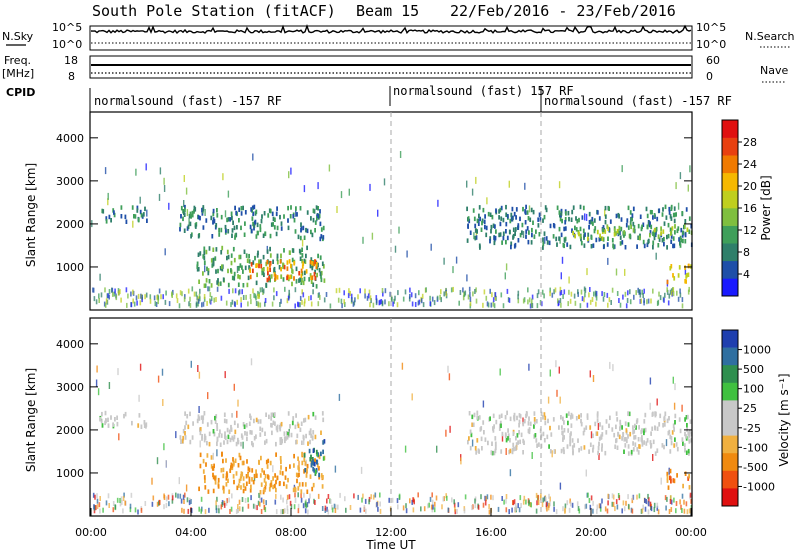 Image resolution: width=800 pixels, height=554 pixels. Describe the element at coordinates (709, 76) in the screenshot. I see `nave-tick-bottom: 0` at that location.